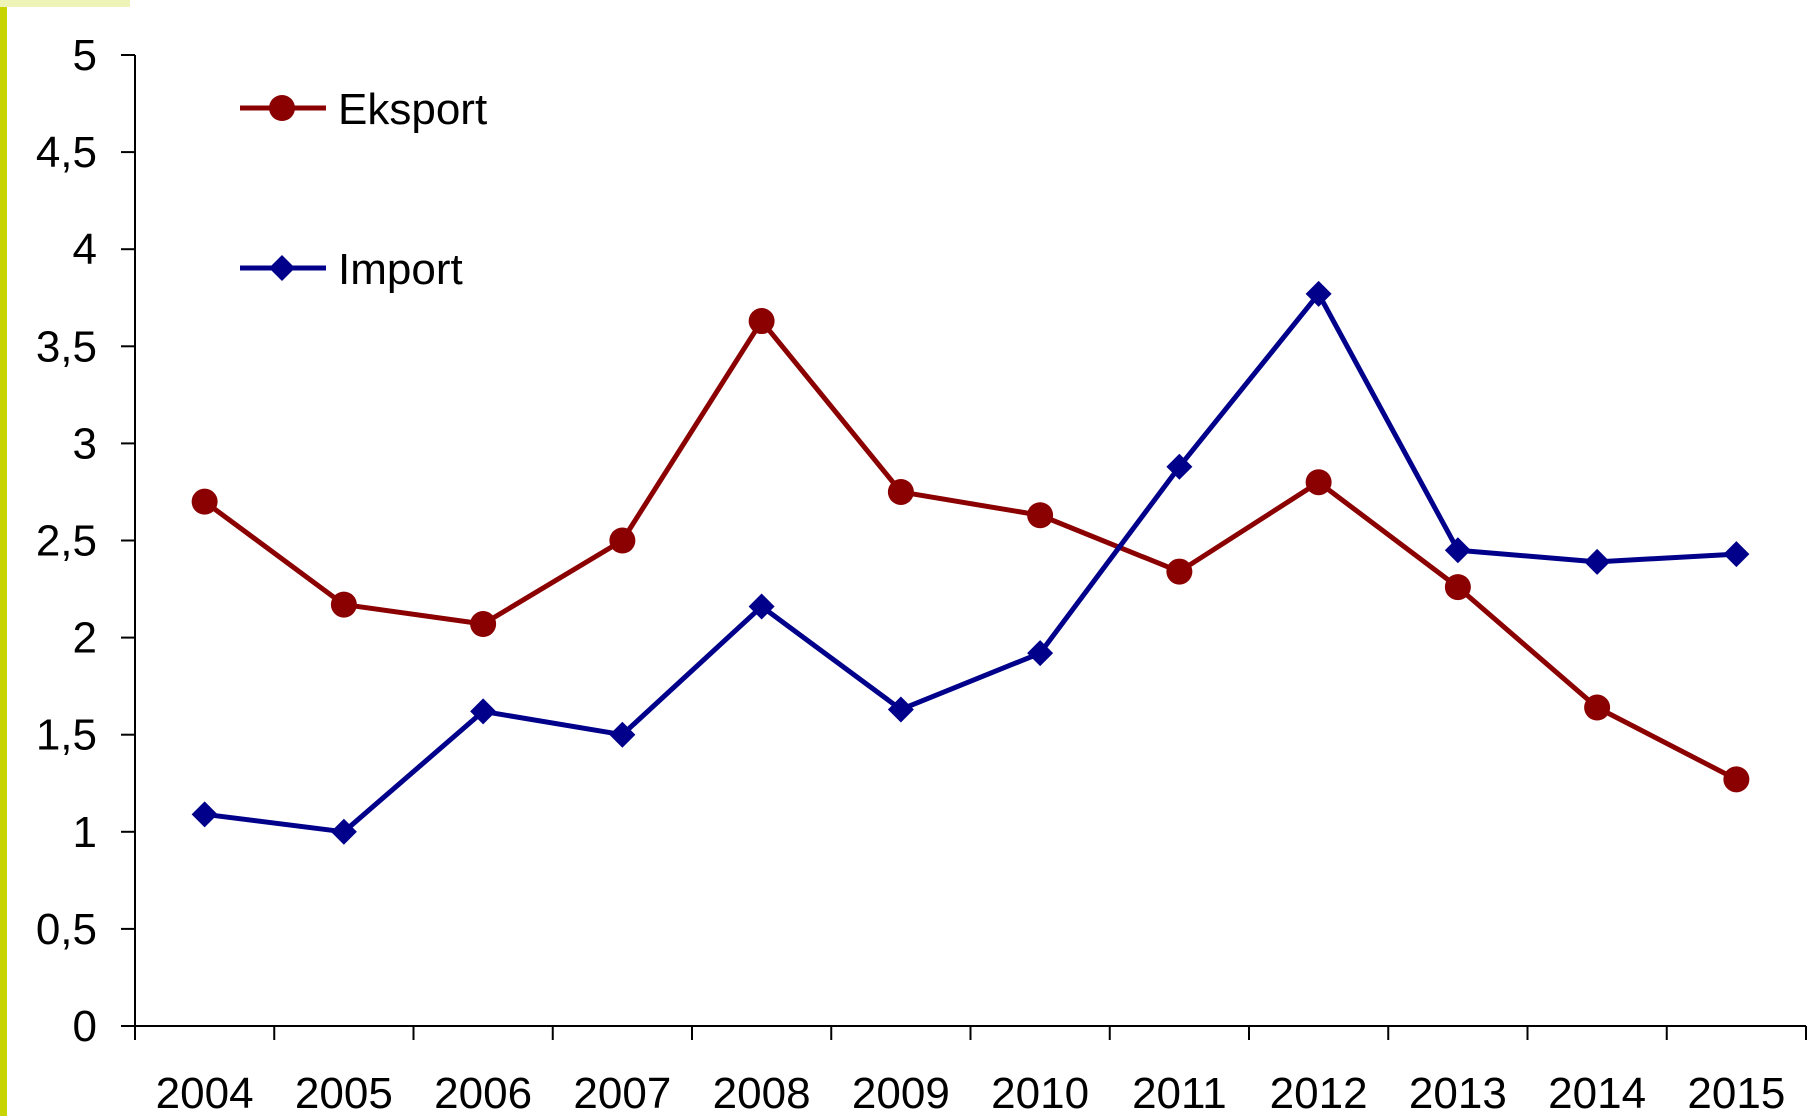  I want to click on legend-item-import: Import, so click(351, 269).